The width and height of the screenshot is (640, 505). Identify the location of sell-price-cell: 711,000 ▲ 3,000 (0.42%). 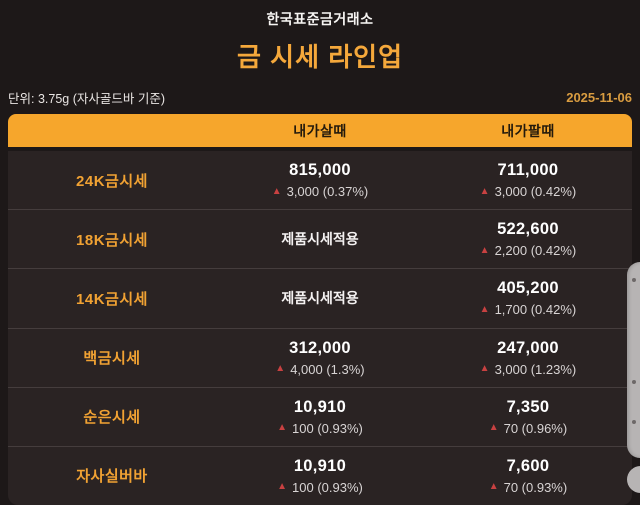
(528, 180).